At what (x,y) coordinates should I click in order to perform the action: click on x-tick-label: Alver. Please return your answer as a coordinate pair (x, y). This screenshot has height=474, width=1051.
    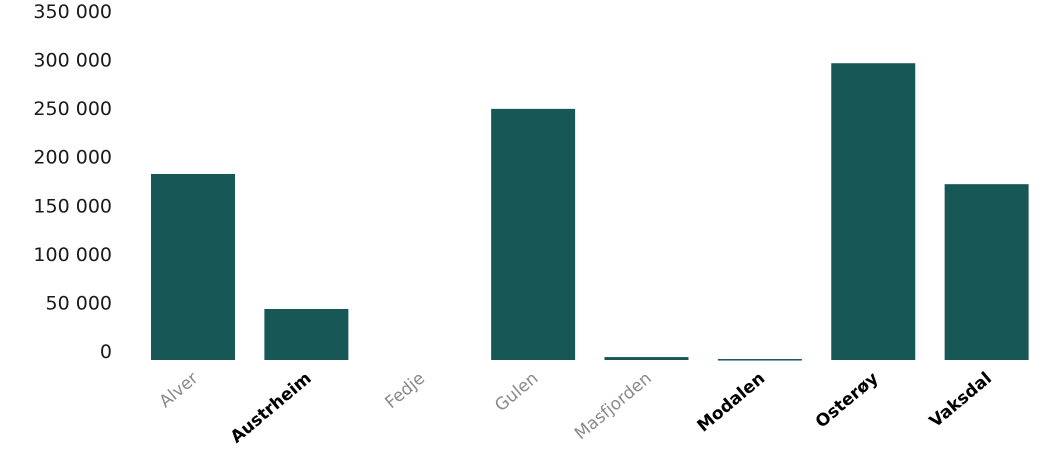
    Looking at the image, I should click on (179, 391).